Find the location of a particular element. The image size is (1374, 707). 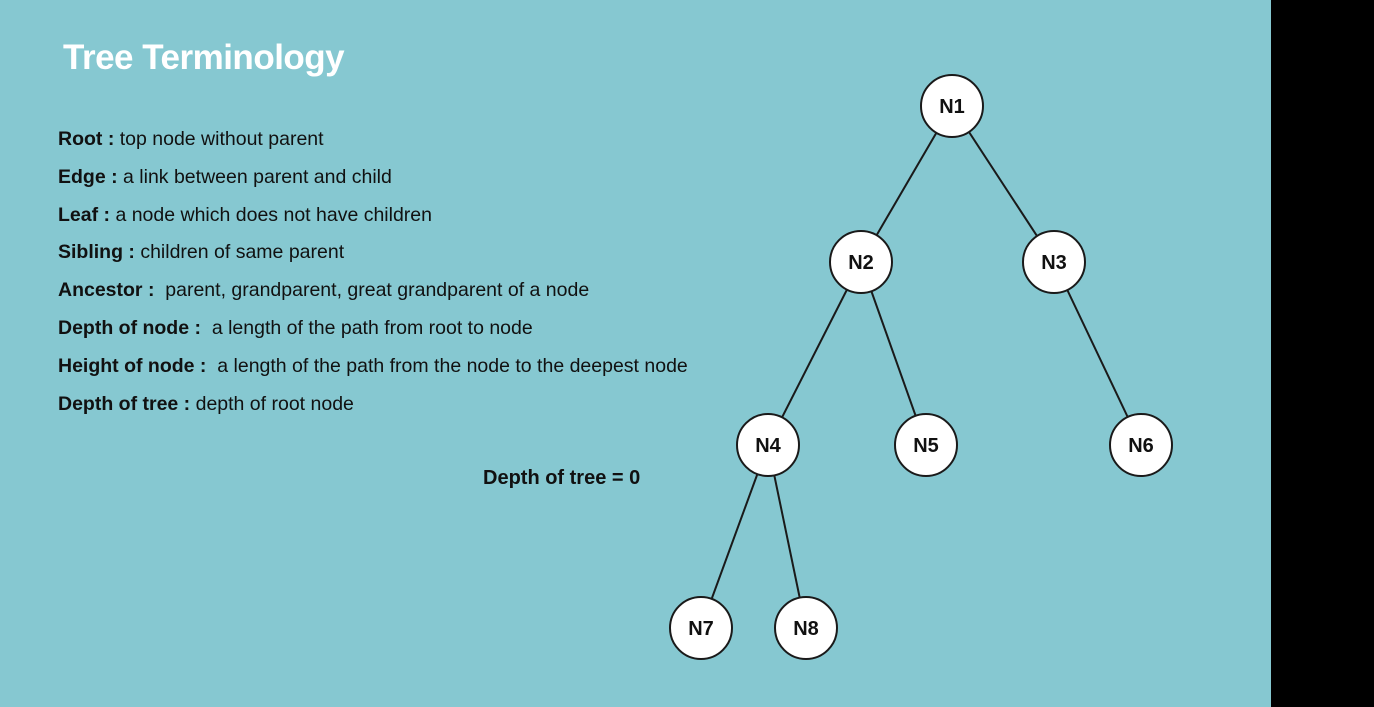

term-definition: a length of the path from root to node is located at coordinates (372, 327).